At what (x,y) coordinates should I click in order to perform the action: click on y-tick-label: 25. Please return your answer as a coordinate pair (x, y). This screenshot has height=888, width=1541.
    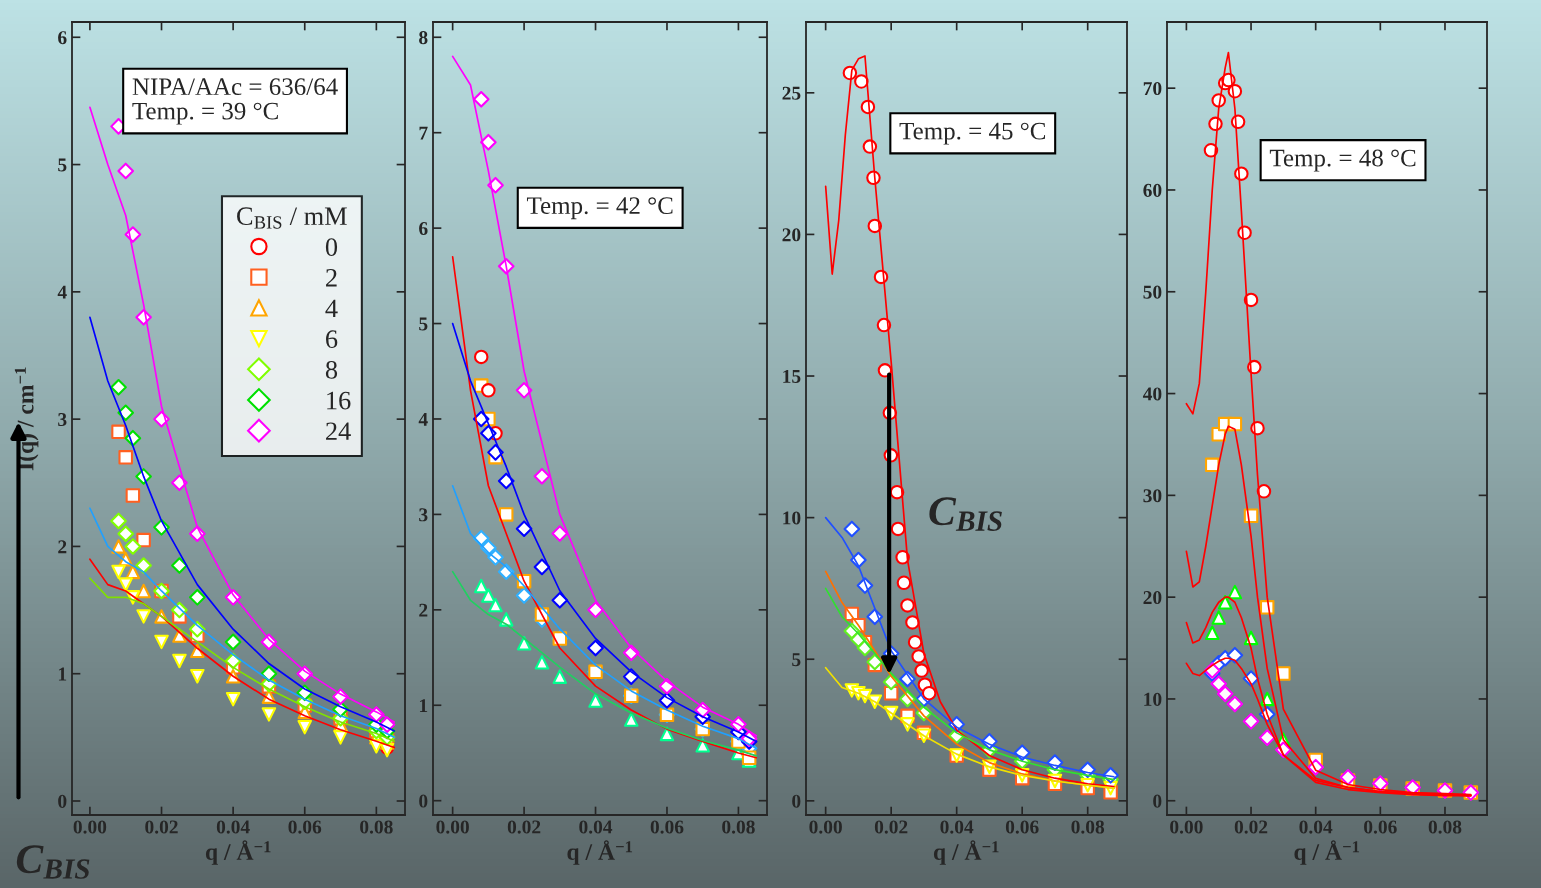
    Looking at the image, I should click on (791, 93).